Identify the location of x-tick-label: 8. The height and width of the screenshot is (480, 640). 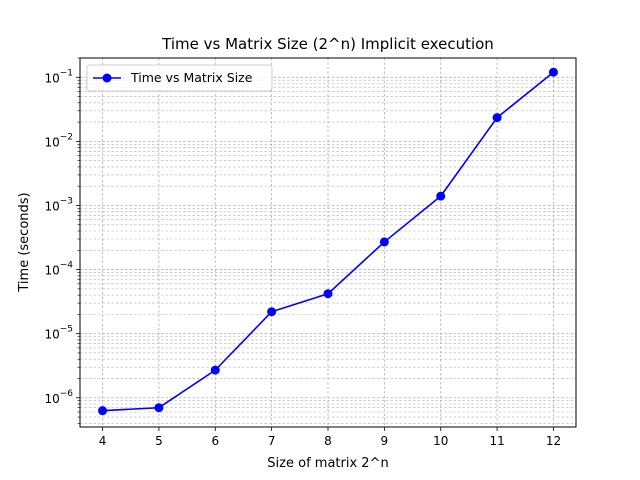
(328, 441).